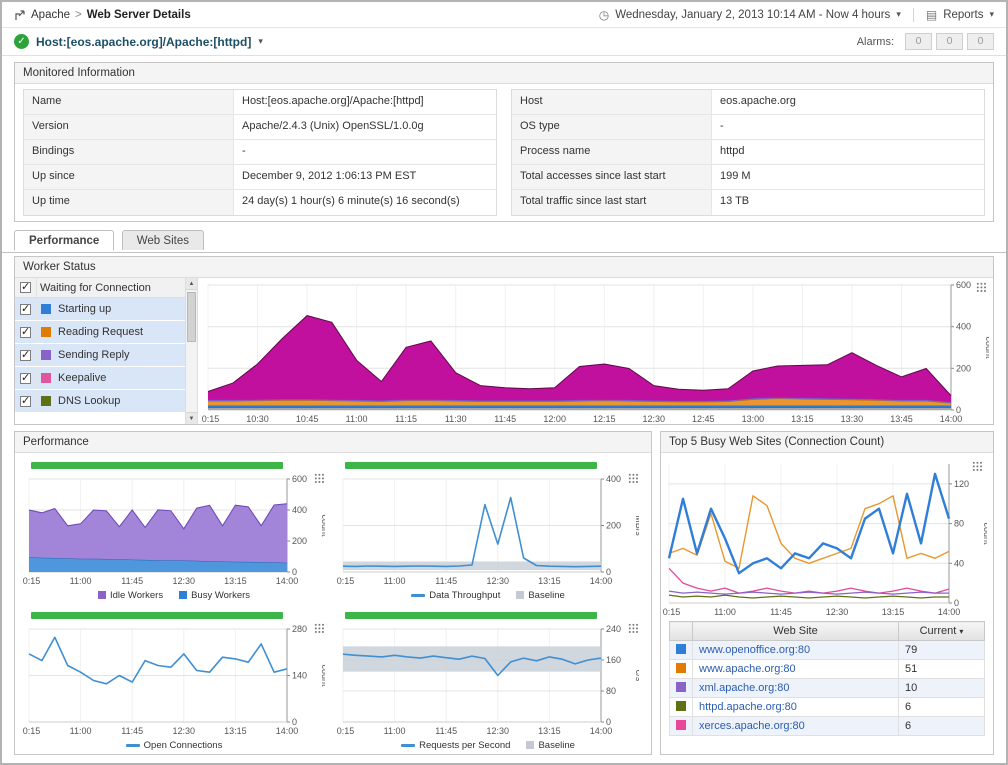  I want to click on panel-title: Performance, so click(333, 442).